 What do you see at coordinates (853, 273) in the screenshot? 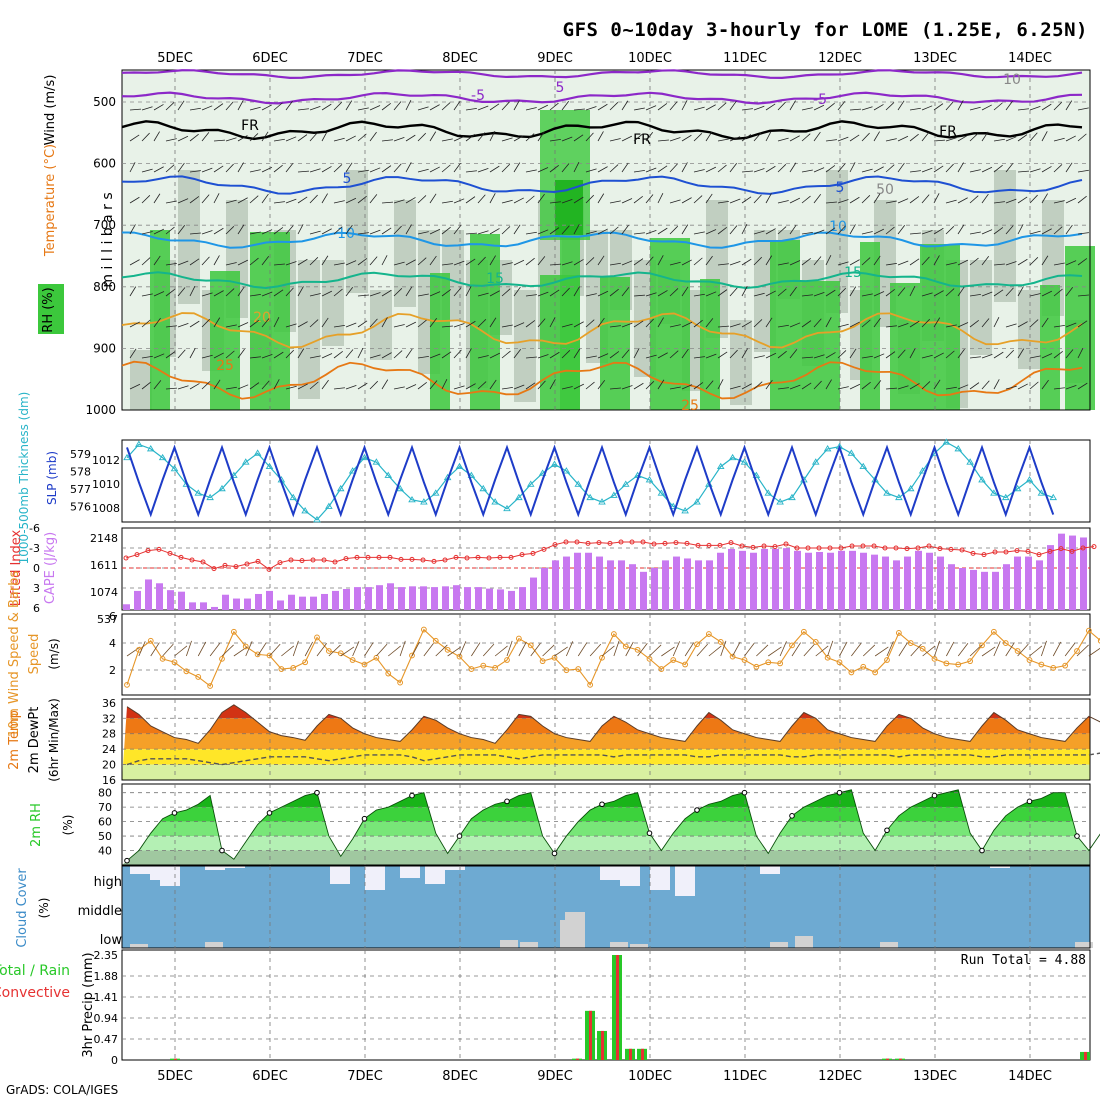
I see `contour-label: 15` at bounding box center [853, 273].